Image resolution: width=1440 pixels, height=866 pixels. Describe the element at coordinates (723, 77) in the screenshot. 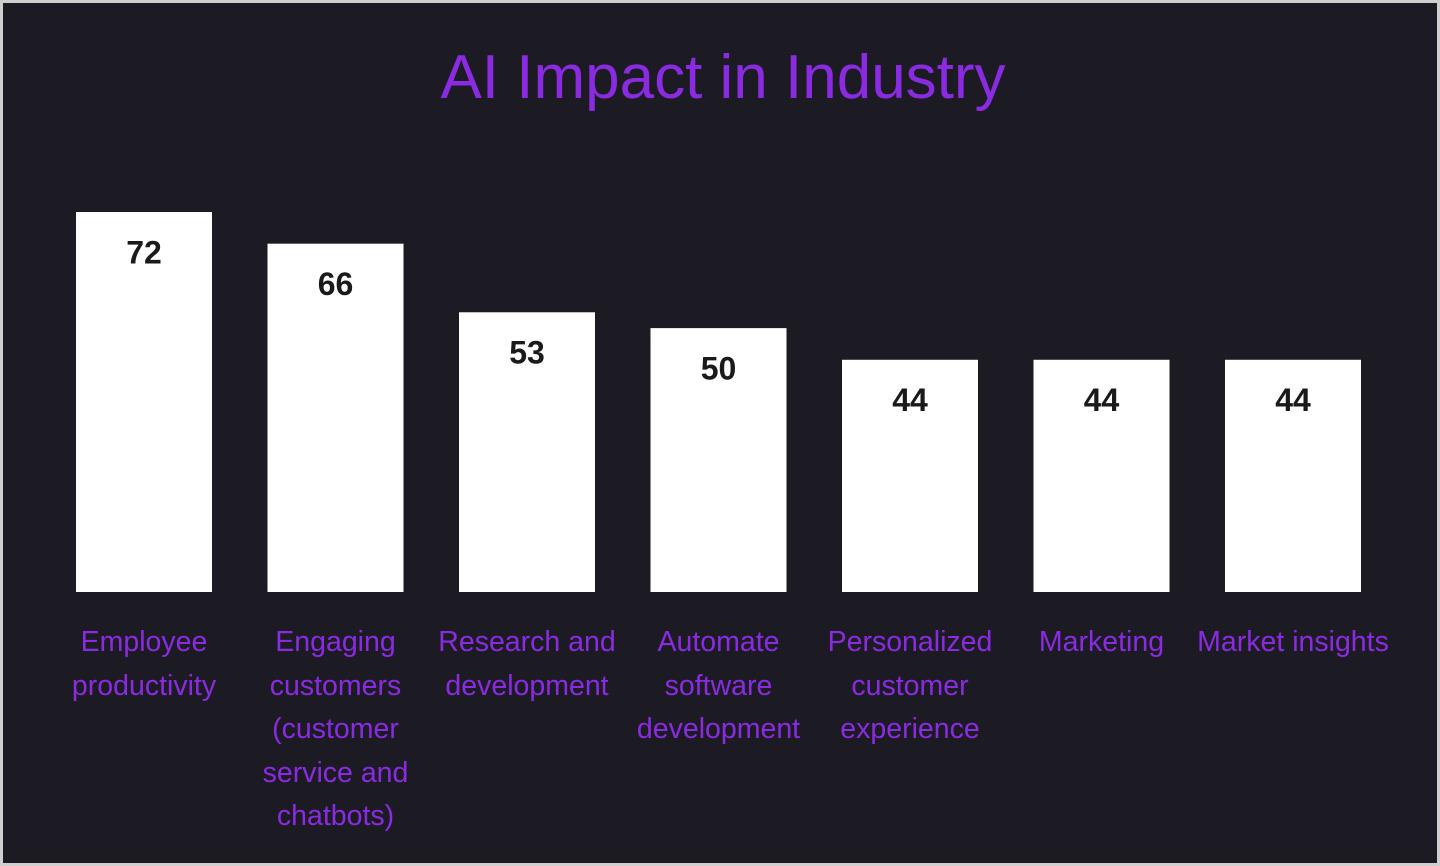

I see `chart-title: AI Impact in Industry` at that location.